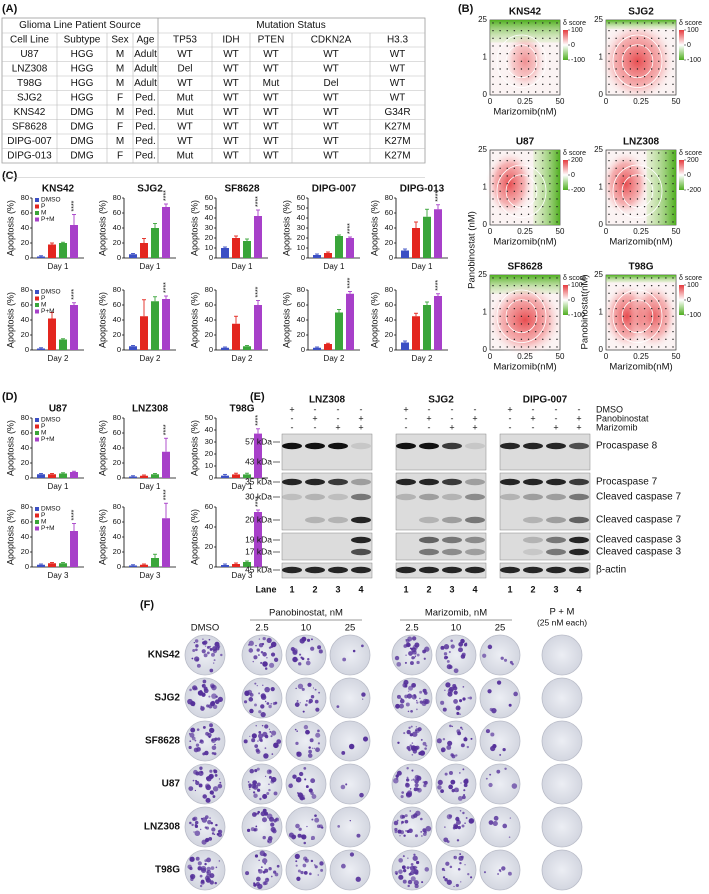 Image resolution: width=709 pixels, height=894 pixels. Describe the element at coordinates (51, 509) in the screenshot. I see `legend-label: DMSO` at that location.